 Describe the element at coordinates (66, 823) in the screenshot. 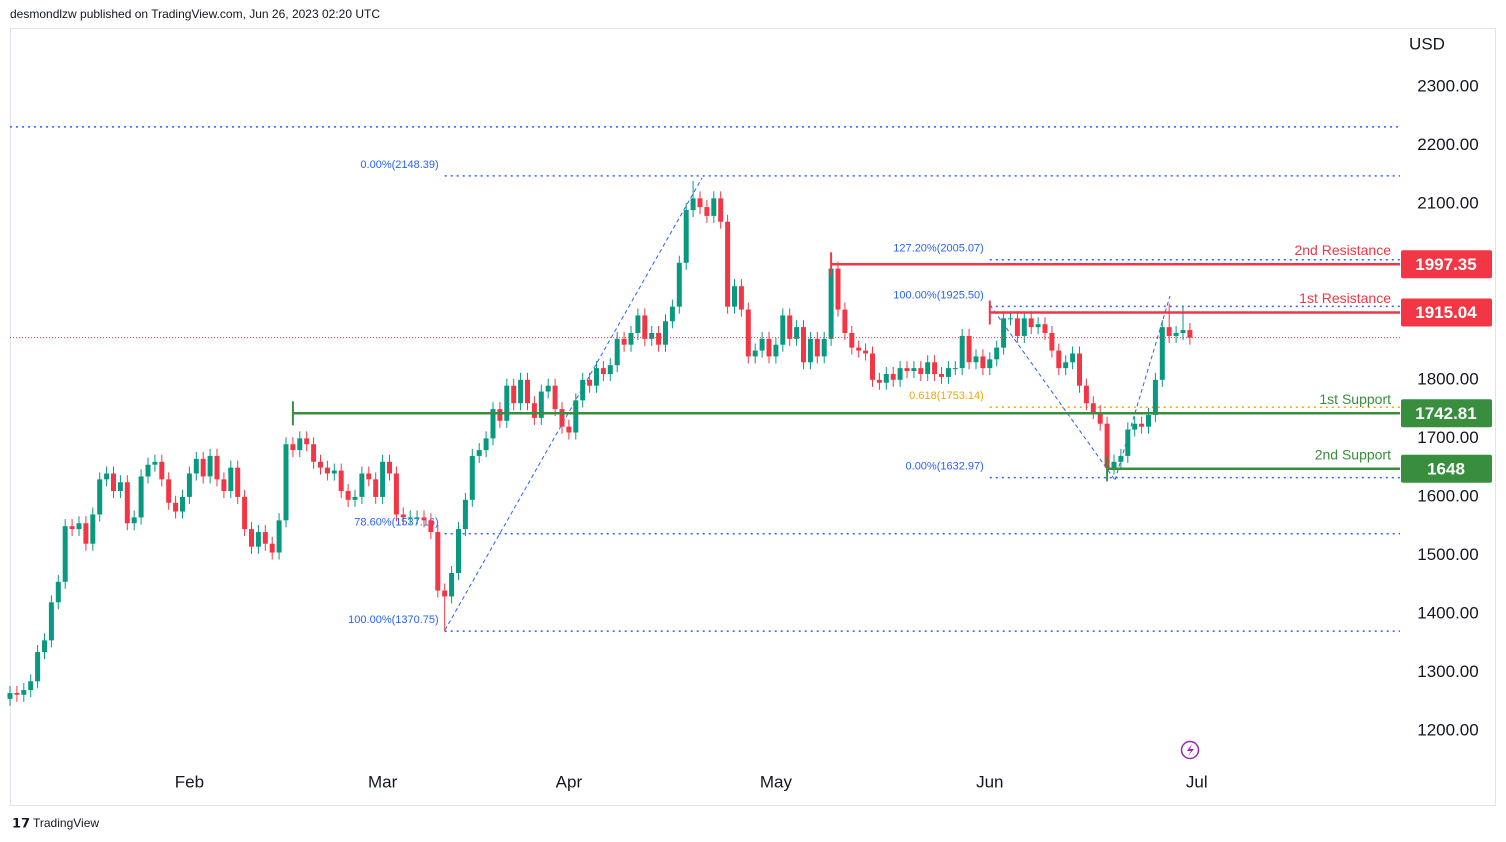

I see `brand-name: TradingView` at that location.